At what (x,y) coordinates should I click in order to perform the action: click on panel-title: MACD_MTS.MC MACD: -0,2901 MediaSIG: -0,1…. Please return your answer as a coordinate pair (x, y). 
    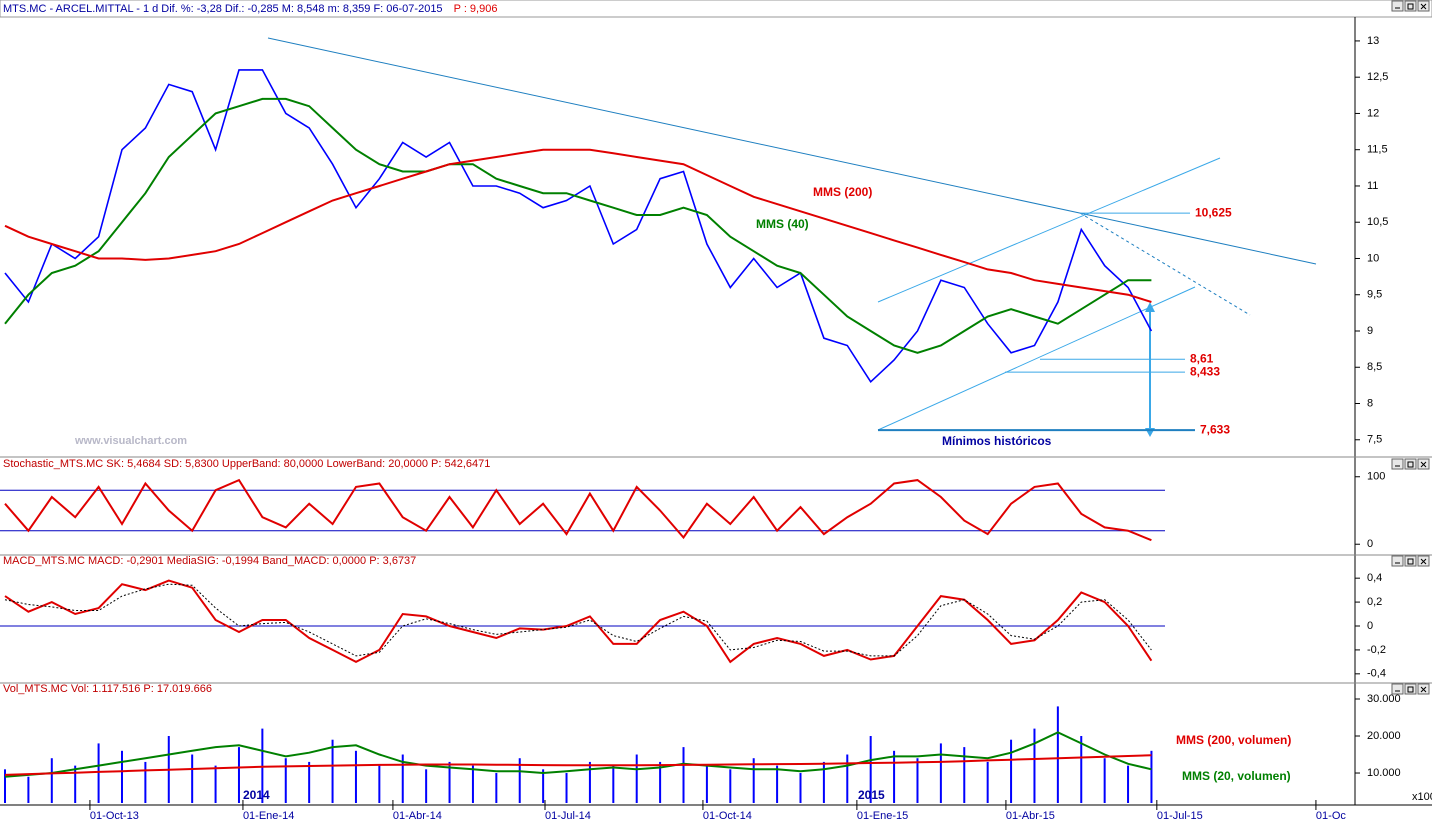
    Looking at the image, I should click on (209, 561).